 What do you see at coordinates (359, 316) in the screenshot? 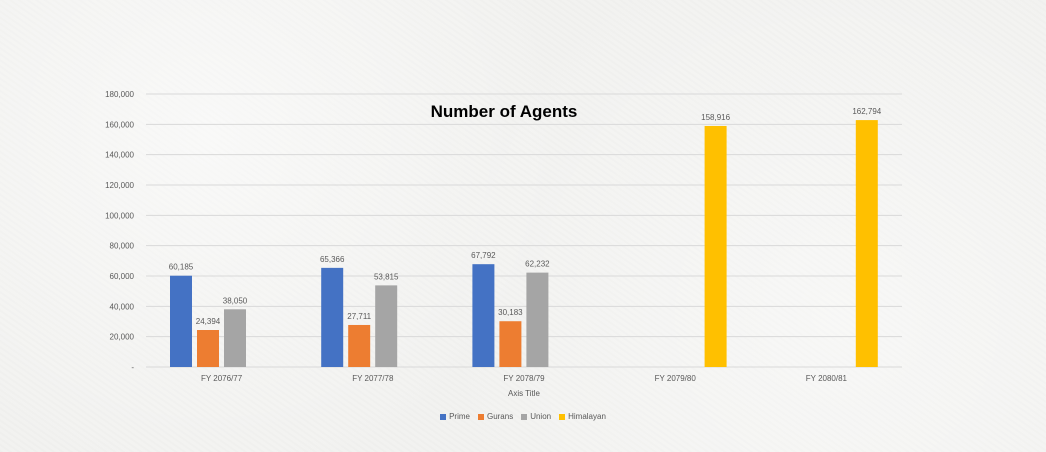
I see `data-label: 27,711` at bounding box center [359, 316].